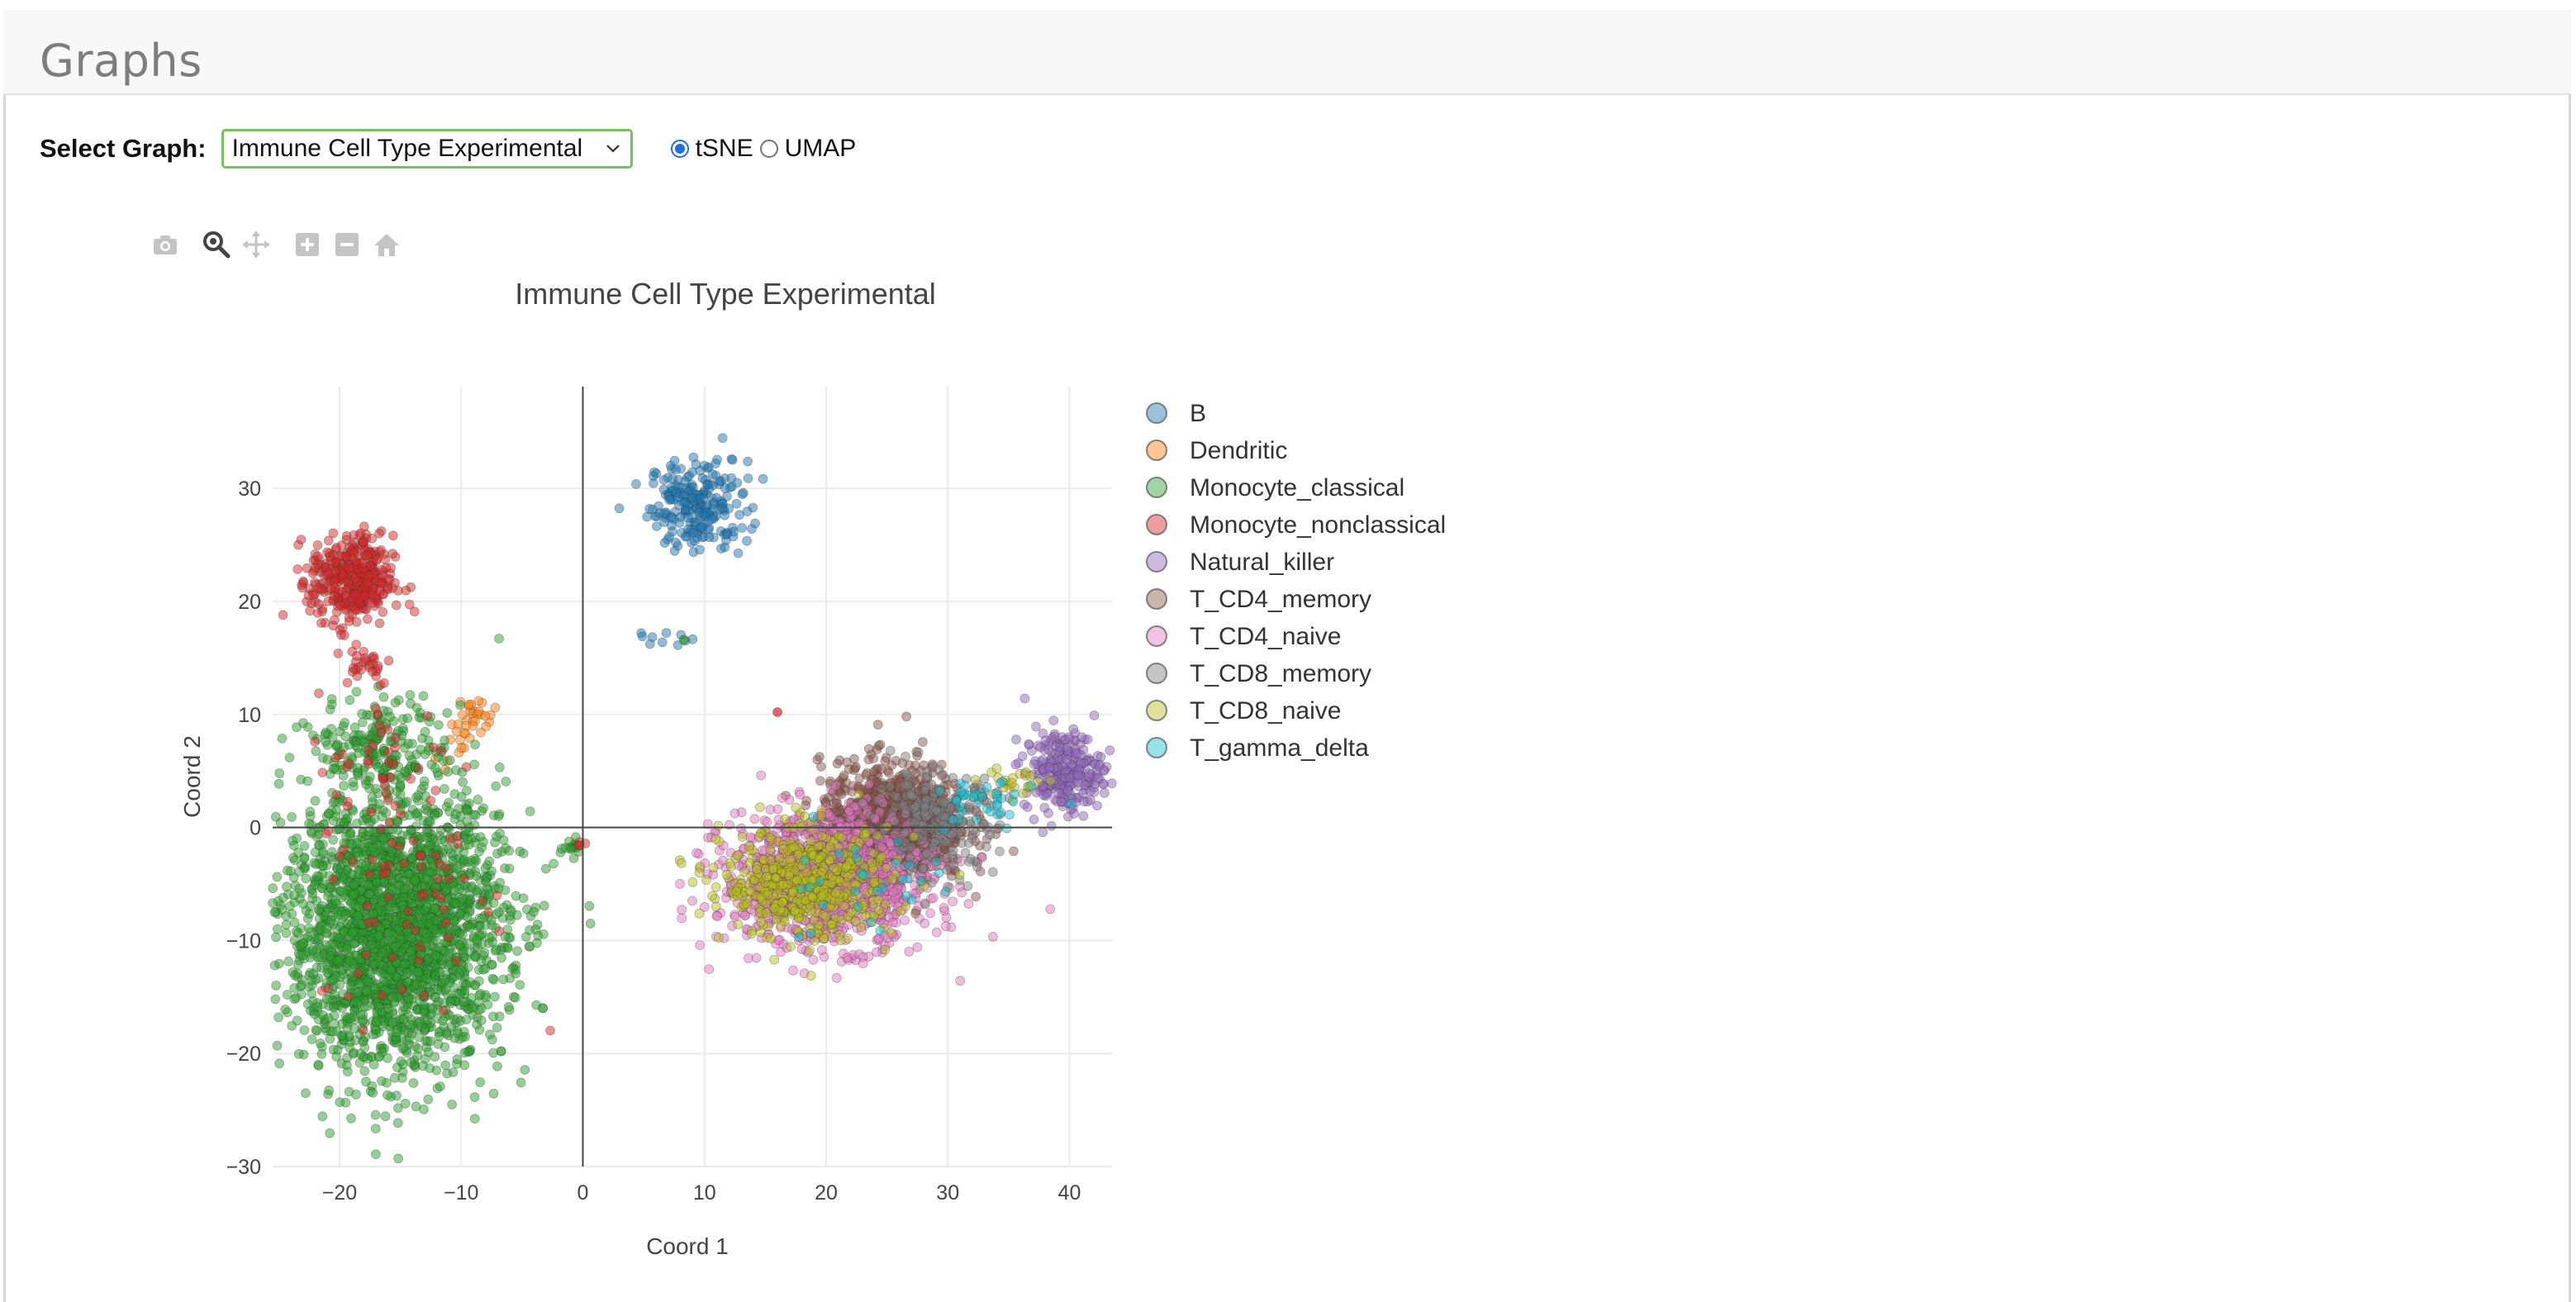  I want to click on home-icon, so click(386, 244).